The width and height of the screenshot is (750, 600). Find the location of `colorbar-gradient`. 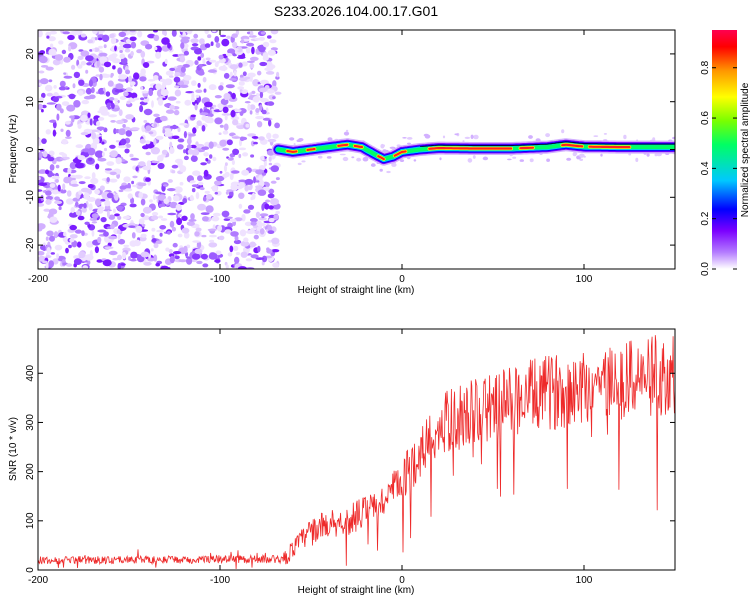

colorbar-gradient is located at coordinates (724, 149).